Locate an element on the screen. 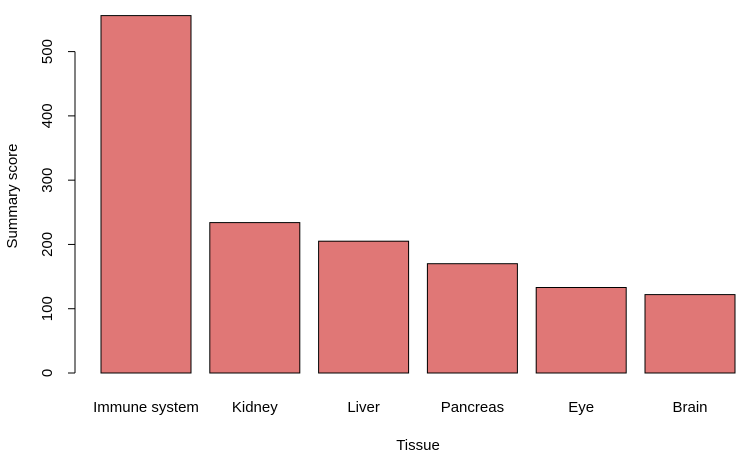 The height and width of the screenshot is (458, 751). bar-pancreas is located at coordinates (472, 318).